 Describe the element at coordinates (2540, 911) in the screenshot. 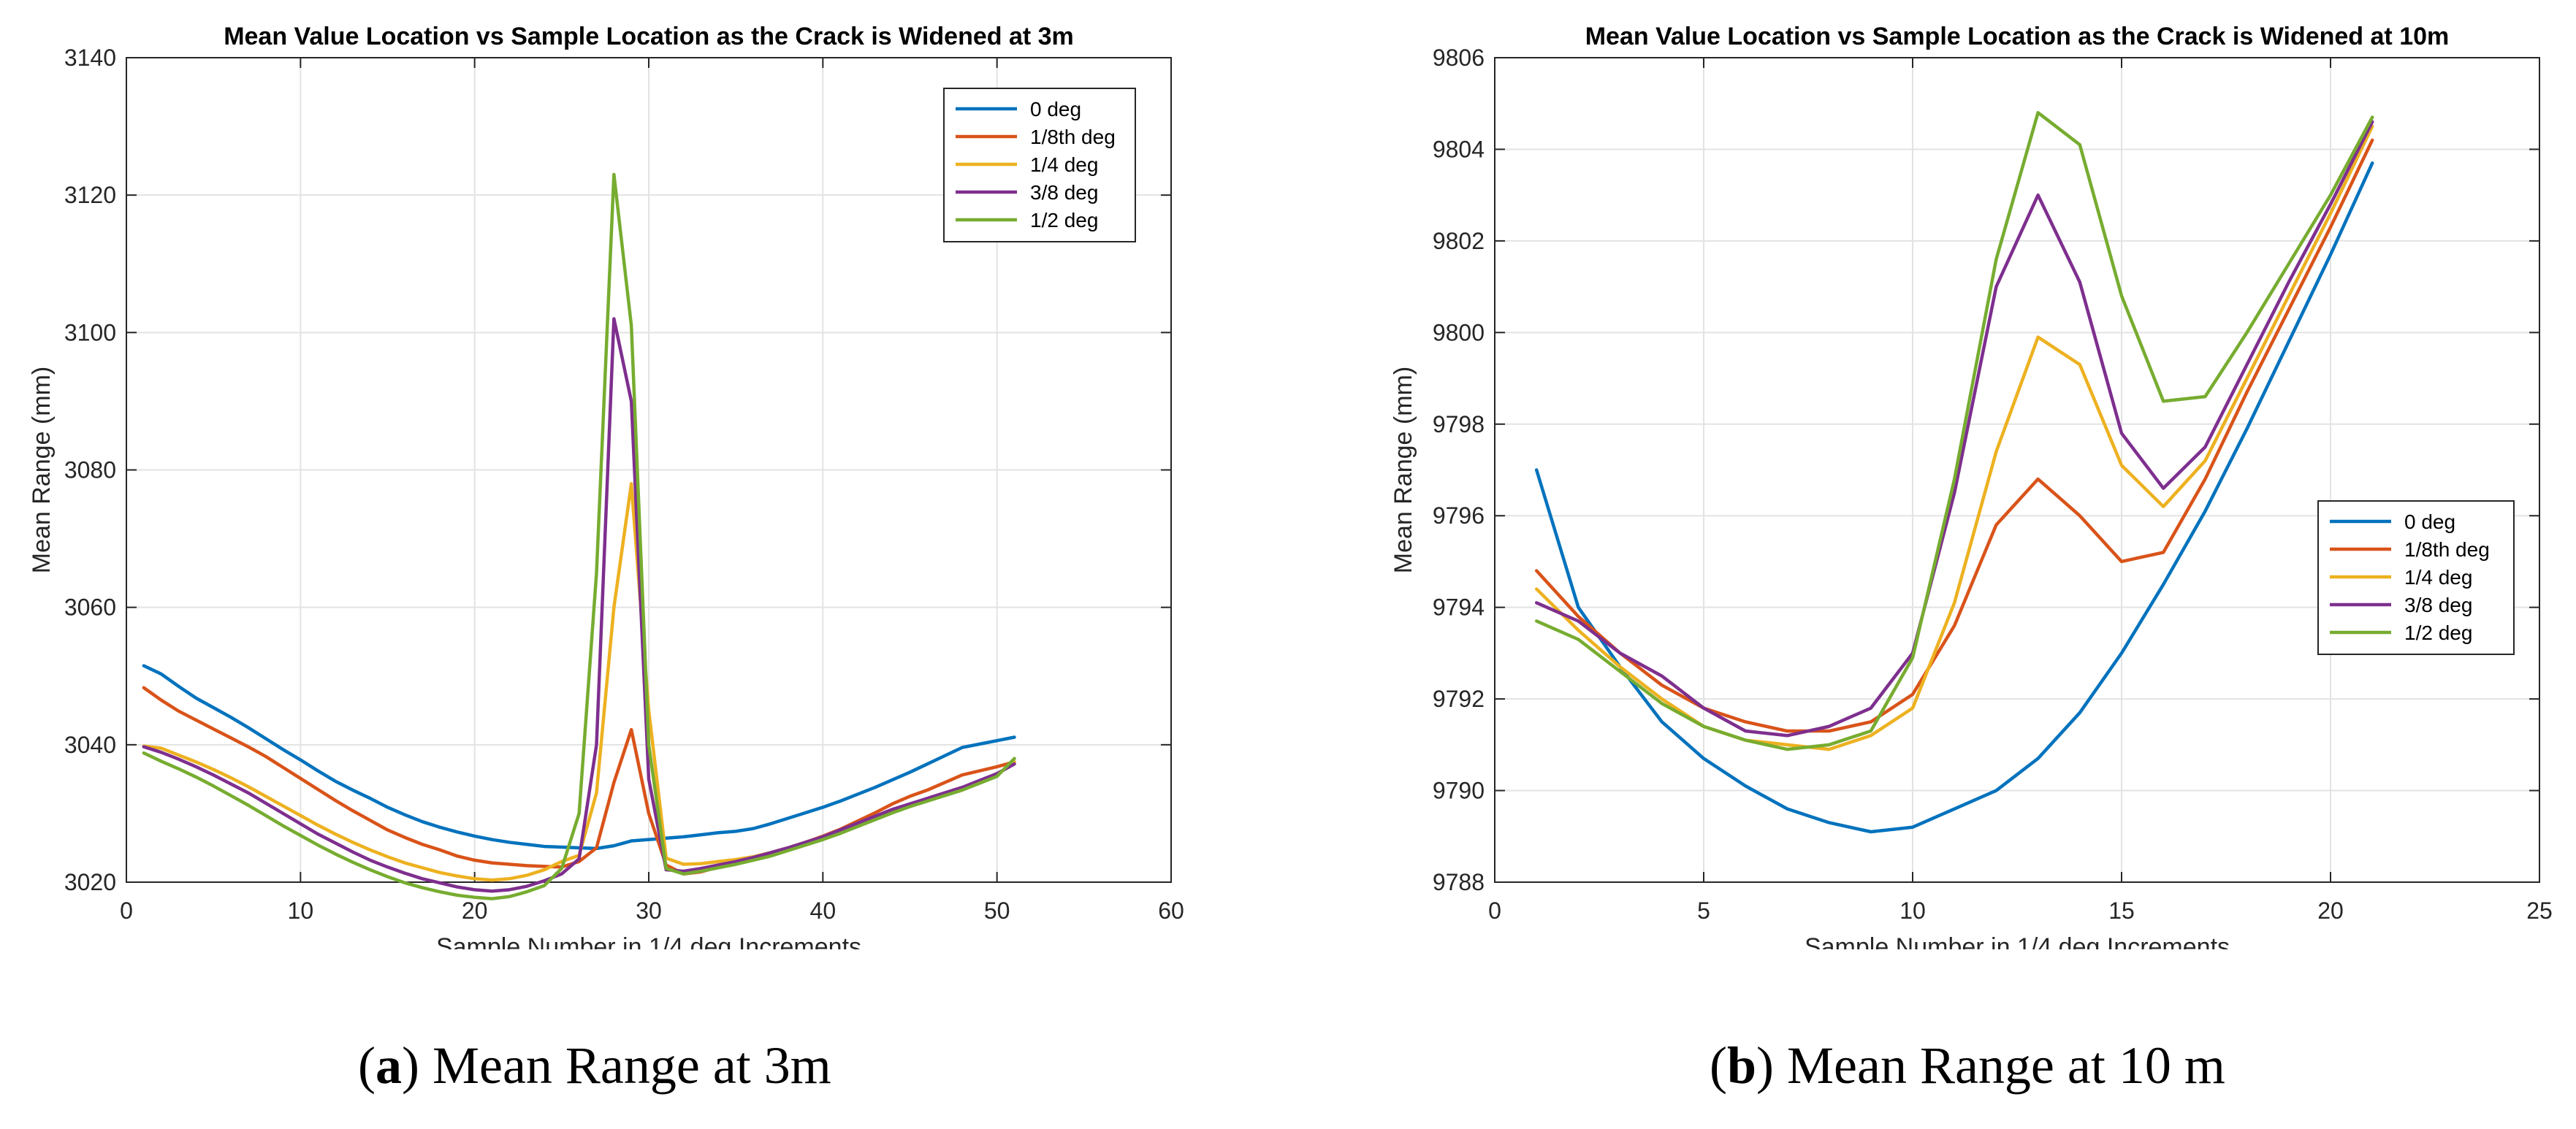

I see `chart-b-x-tick-label: 25` at that location.